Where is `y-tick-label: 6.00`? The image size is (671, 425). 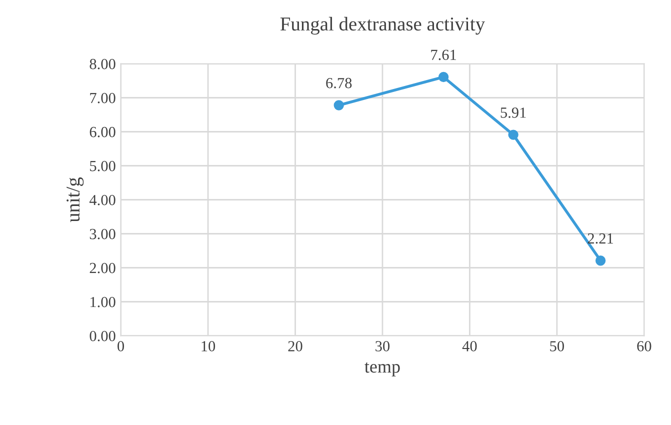 y-tick-label: 6.00 is located at coordinates (103, 132).